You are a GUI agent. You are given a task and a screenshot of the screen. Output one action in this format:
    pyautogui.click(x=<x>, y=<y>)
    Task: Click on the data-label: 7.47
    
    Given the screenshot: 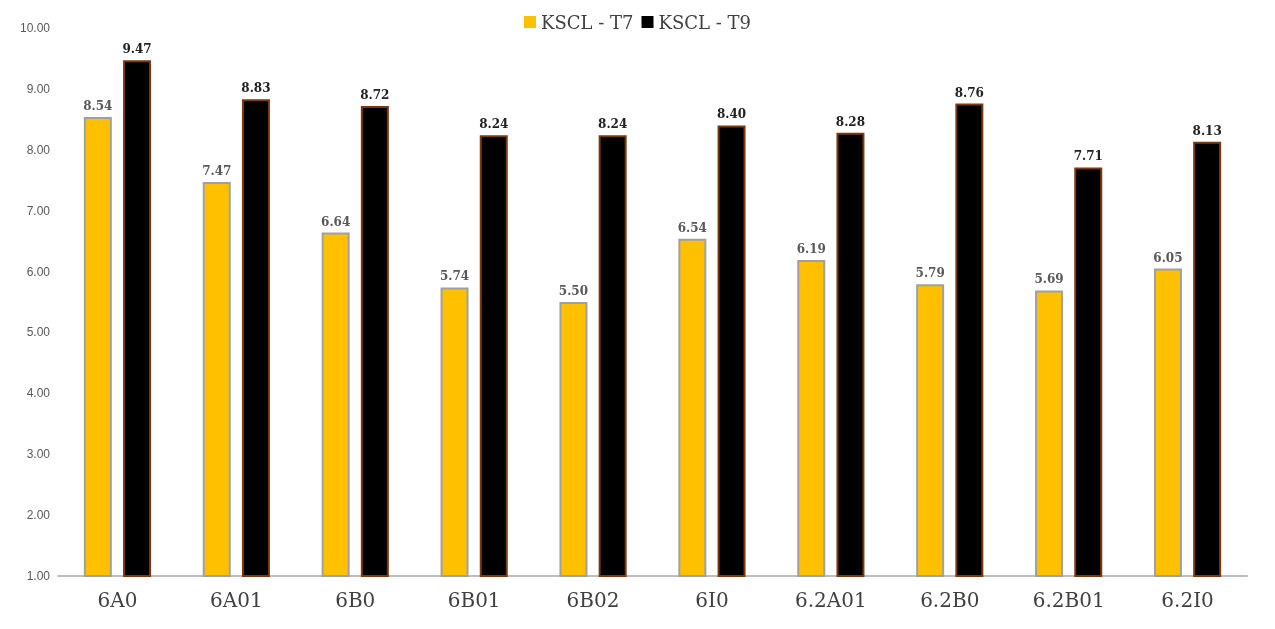 What is the action you would take?
    pyautogui.click(x=217, y=171)
    